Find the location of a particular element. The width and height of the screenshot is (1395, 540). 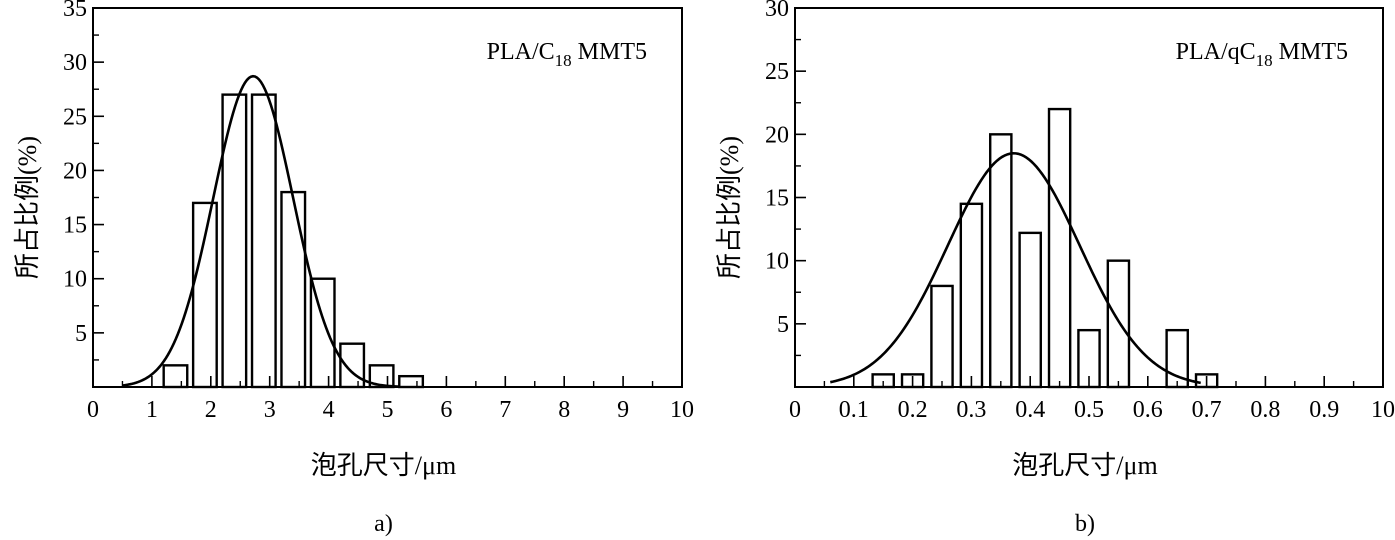

x-tick-label: 0.1 is located at coordinates (854, 410).